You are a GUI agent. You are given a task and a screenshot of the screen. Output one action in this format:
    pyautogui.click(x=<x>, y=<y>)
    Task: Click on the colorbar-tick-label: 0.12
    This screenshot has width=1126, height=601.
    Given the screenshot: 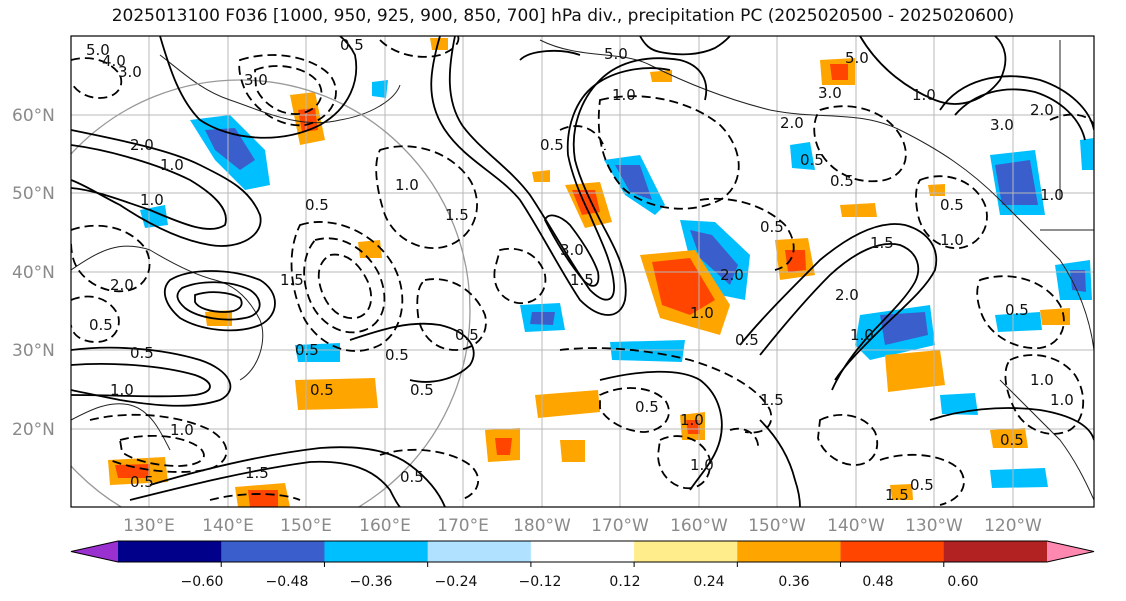 What is the action you would take?
    pyautogui.click(x=624, y=582)
    